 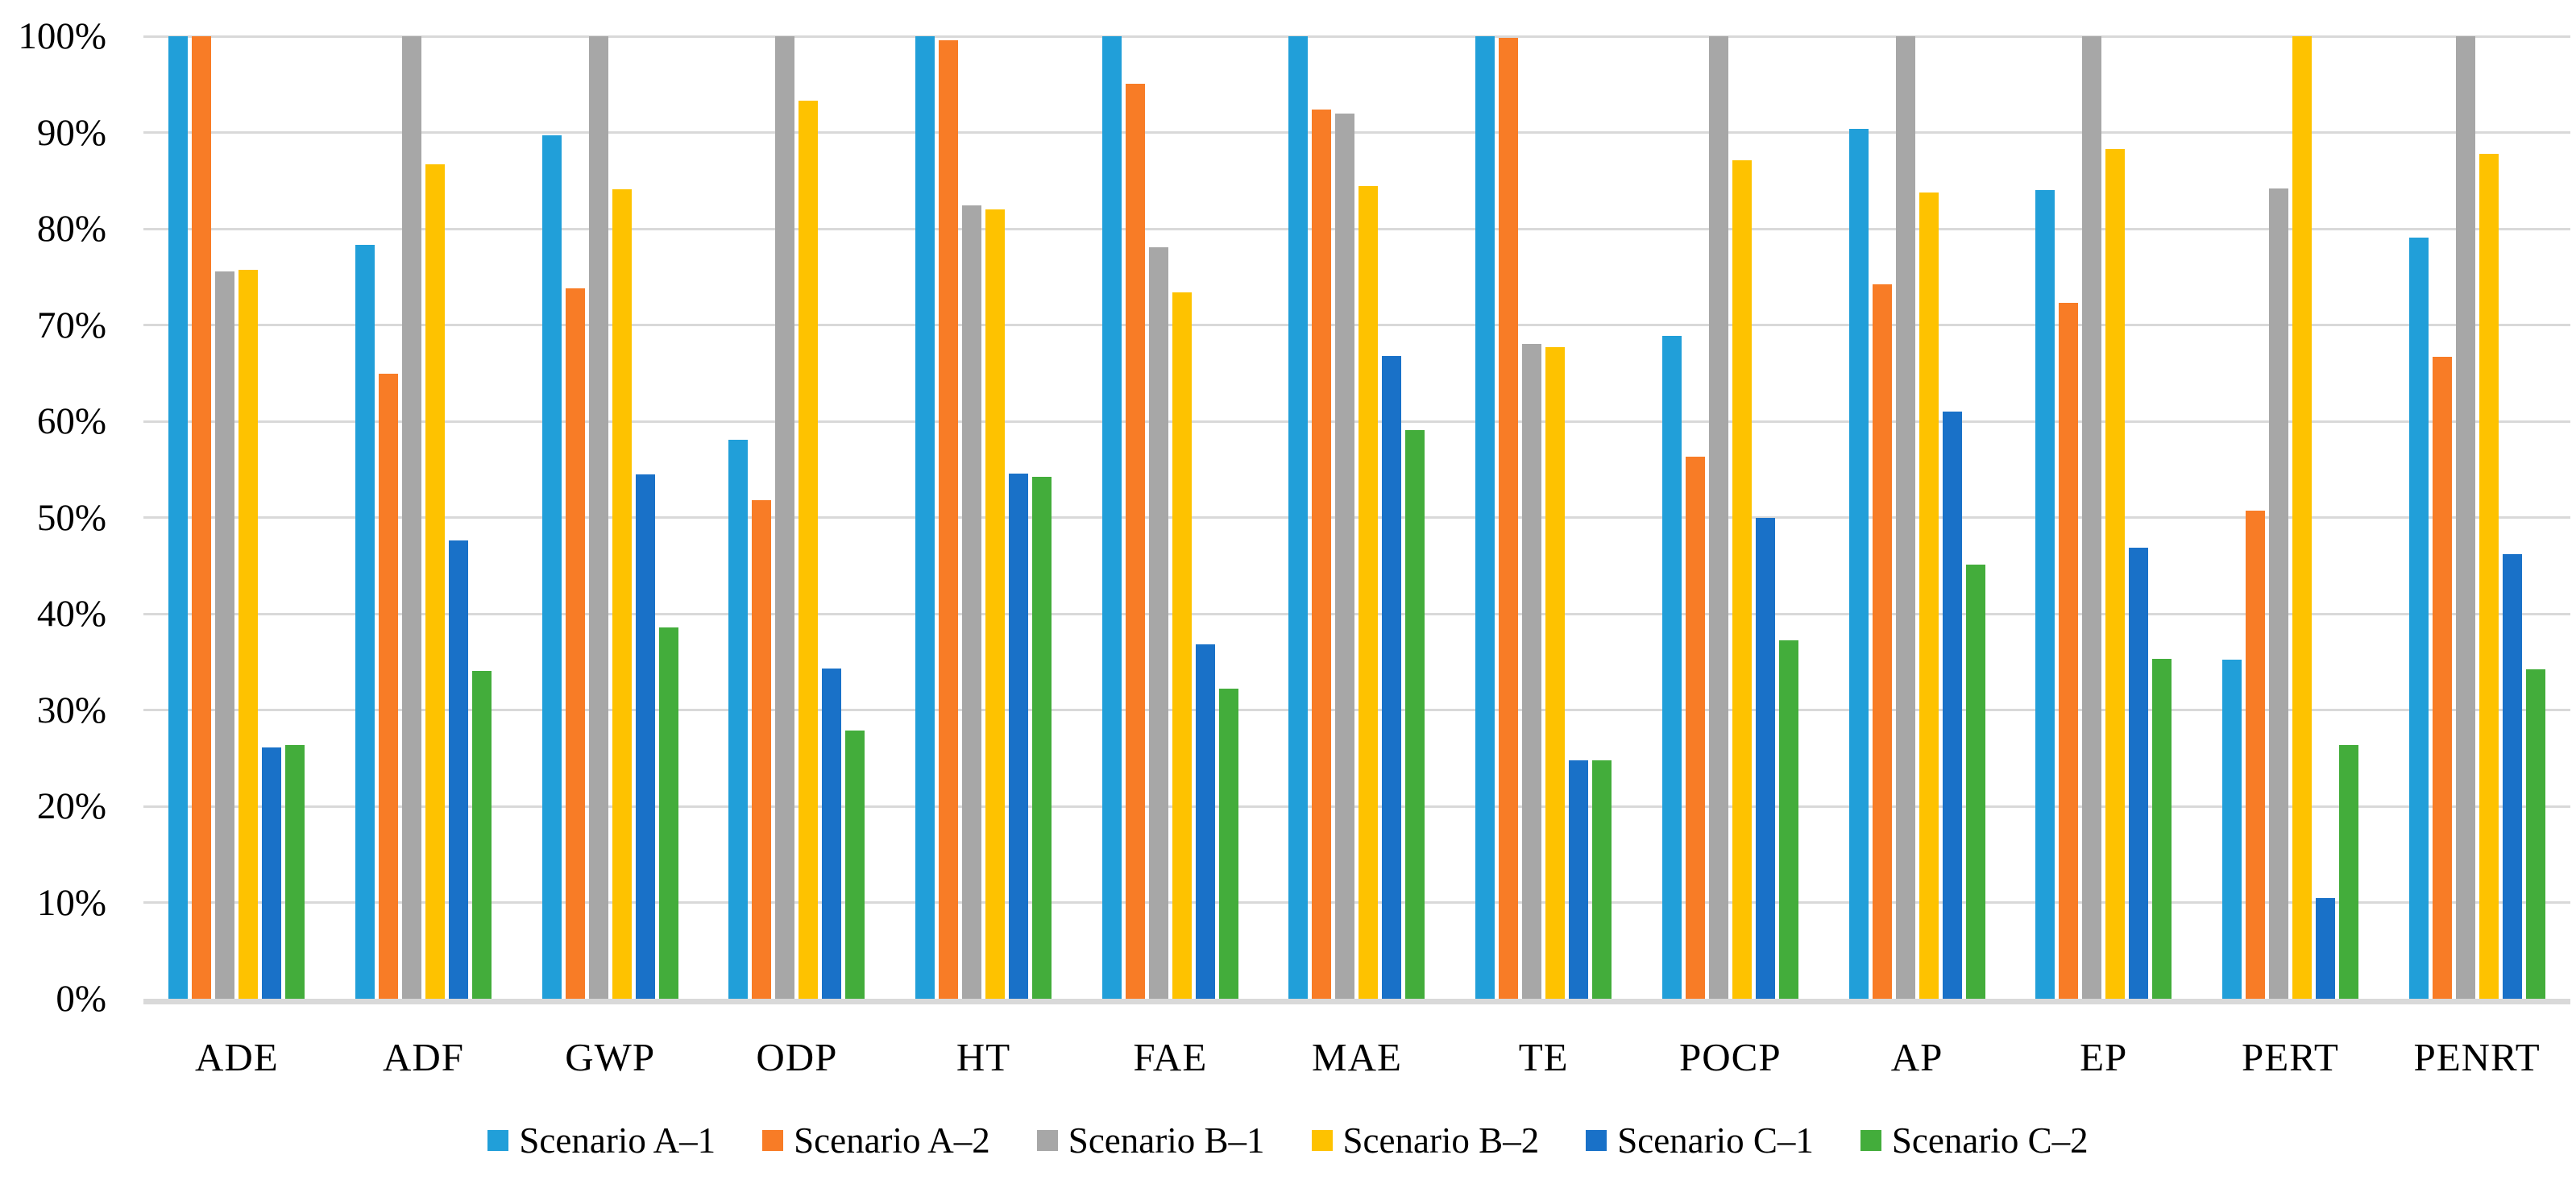 What do you see at coordinates (178, 517) in the screenshot?
I see `bar-scenario-a-1-ade` at bounding box center [178, 517].